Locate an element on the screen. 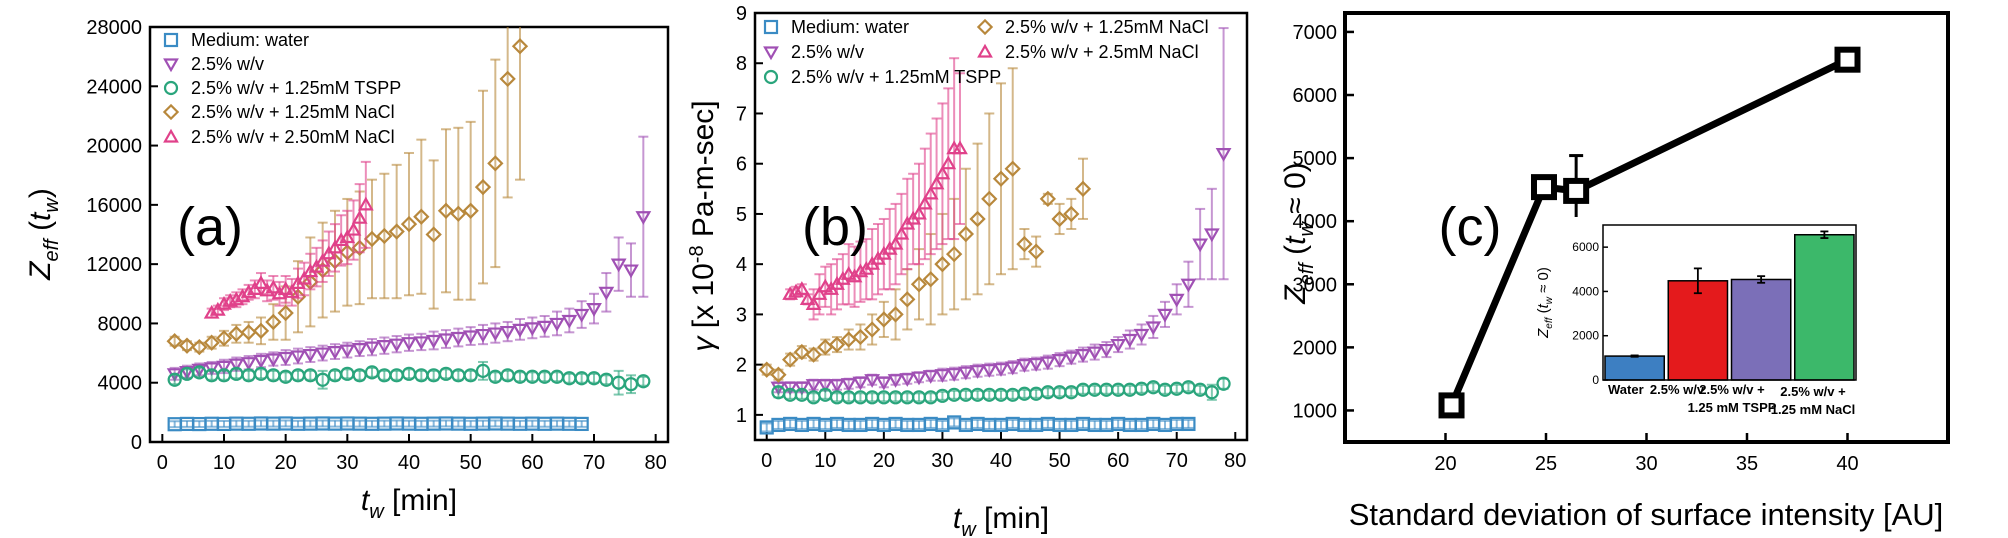 The height and width of the screenshot is (538, 2008). panel-c-y-tick-label: 1000 is located at coordinates (1315, 411).